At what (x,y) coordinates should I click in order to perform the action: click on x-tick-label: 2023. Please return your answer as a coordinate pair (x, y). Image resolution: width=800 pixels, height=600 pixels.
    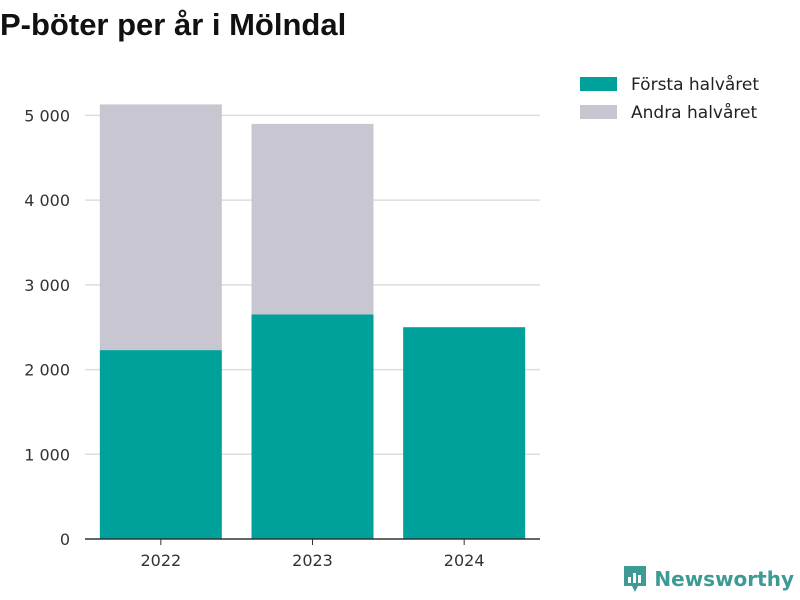
    Looking at the image, I should click on (312, 560).